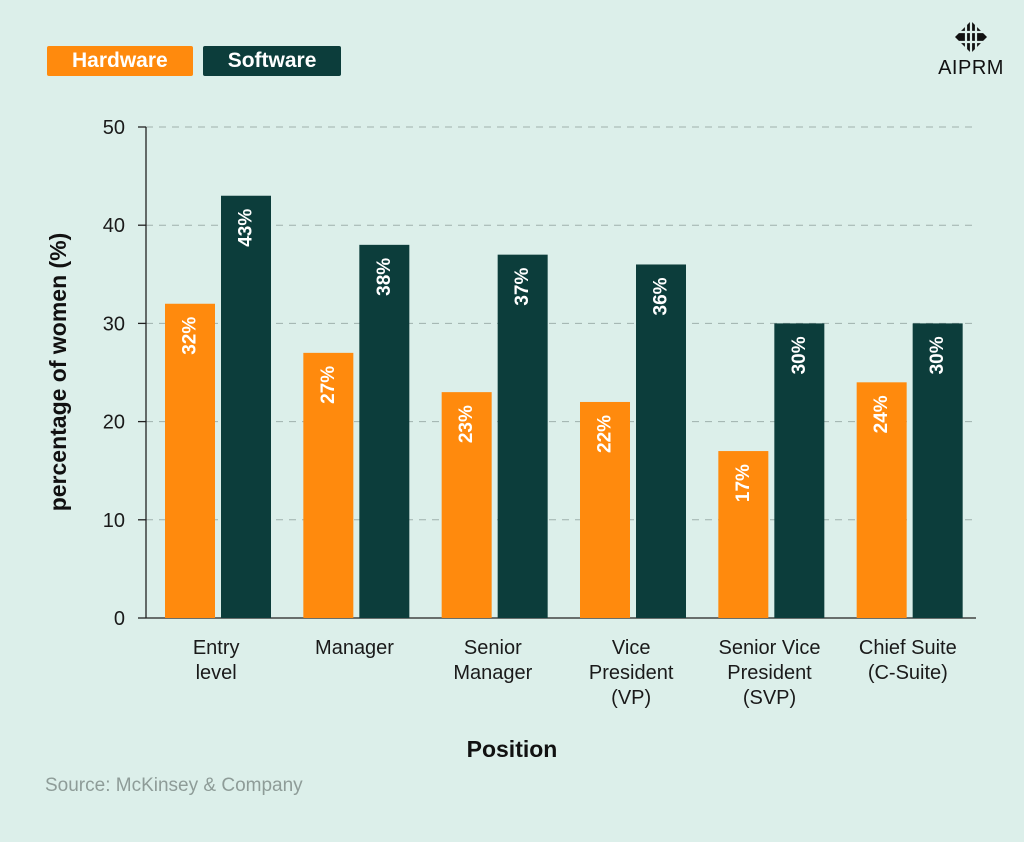 The image size is (1024, 842). I want to click on source-note: Source: McKinsey & Company, so click(174, 785).